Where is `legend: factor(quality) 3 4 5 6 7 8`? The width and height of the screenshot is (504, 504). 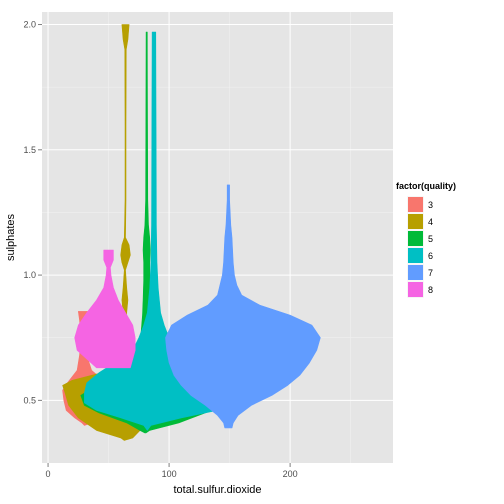
legend: factor(quality) 3 4 5 6 7 8 is located at coordinates (426, 240).